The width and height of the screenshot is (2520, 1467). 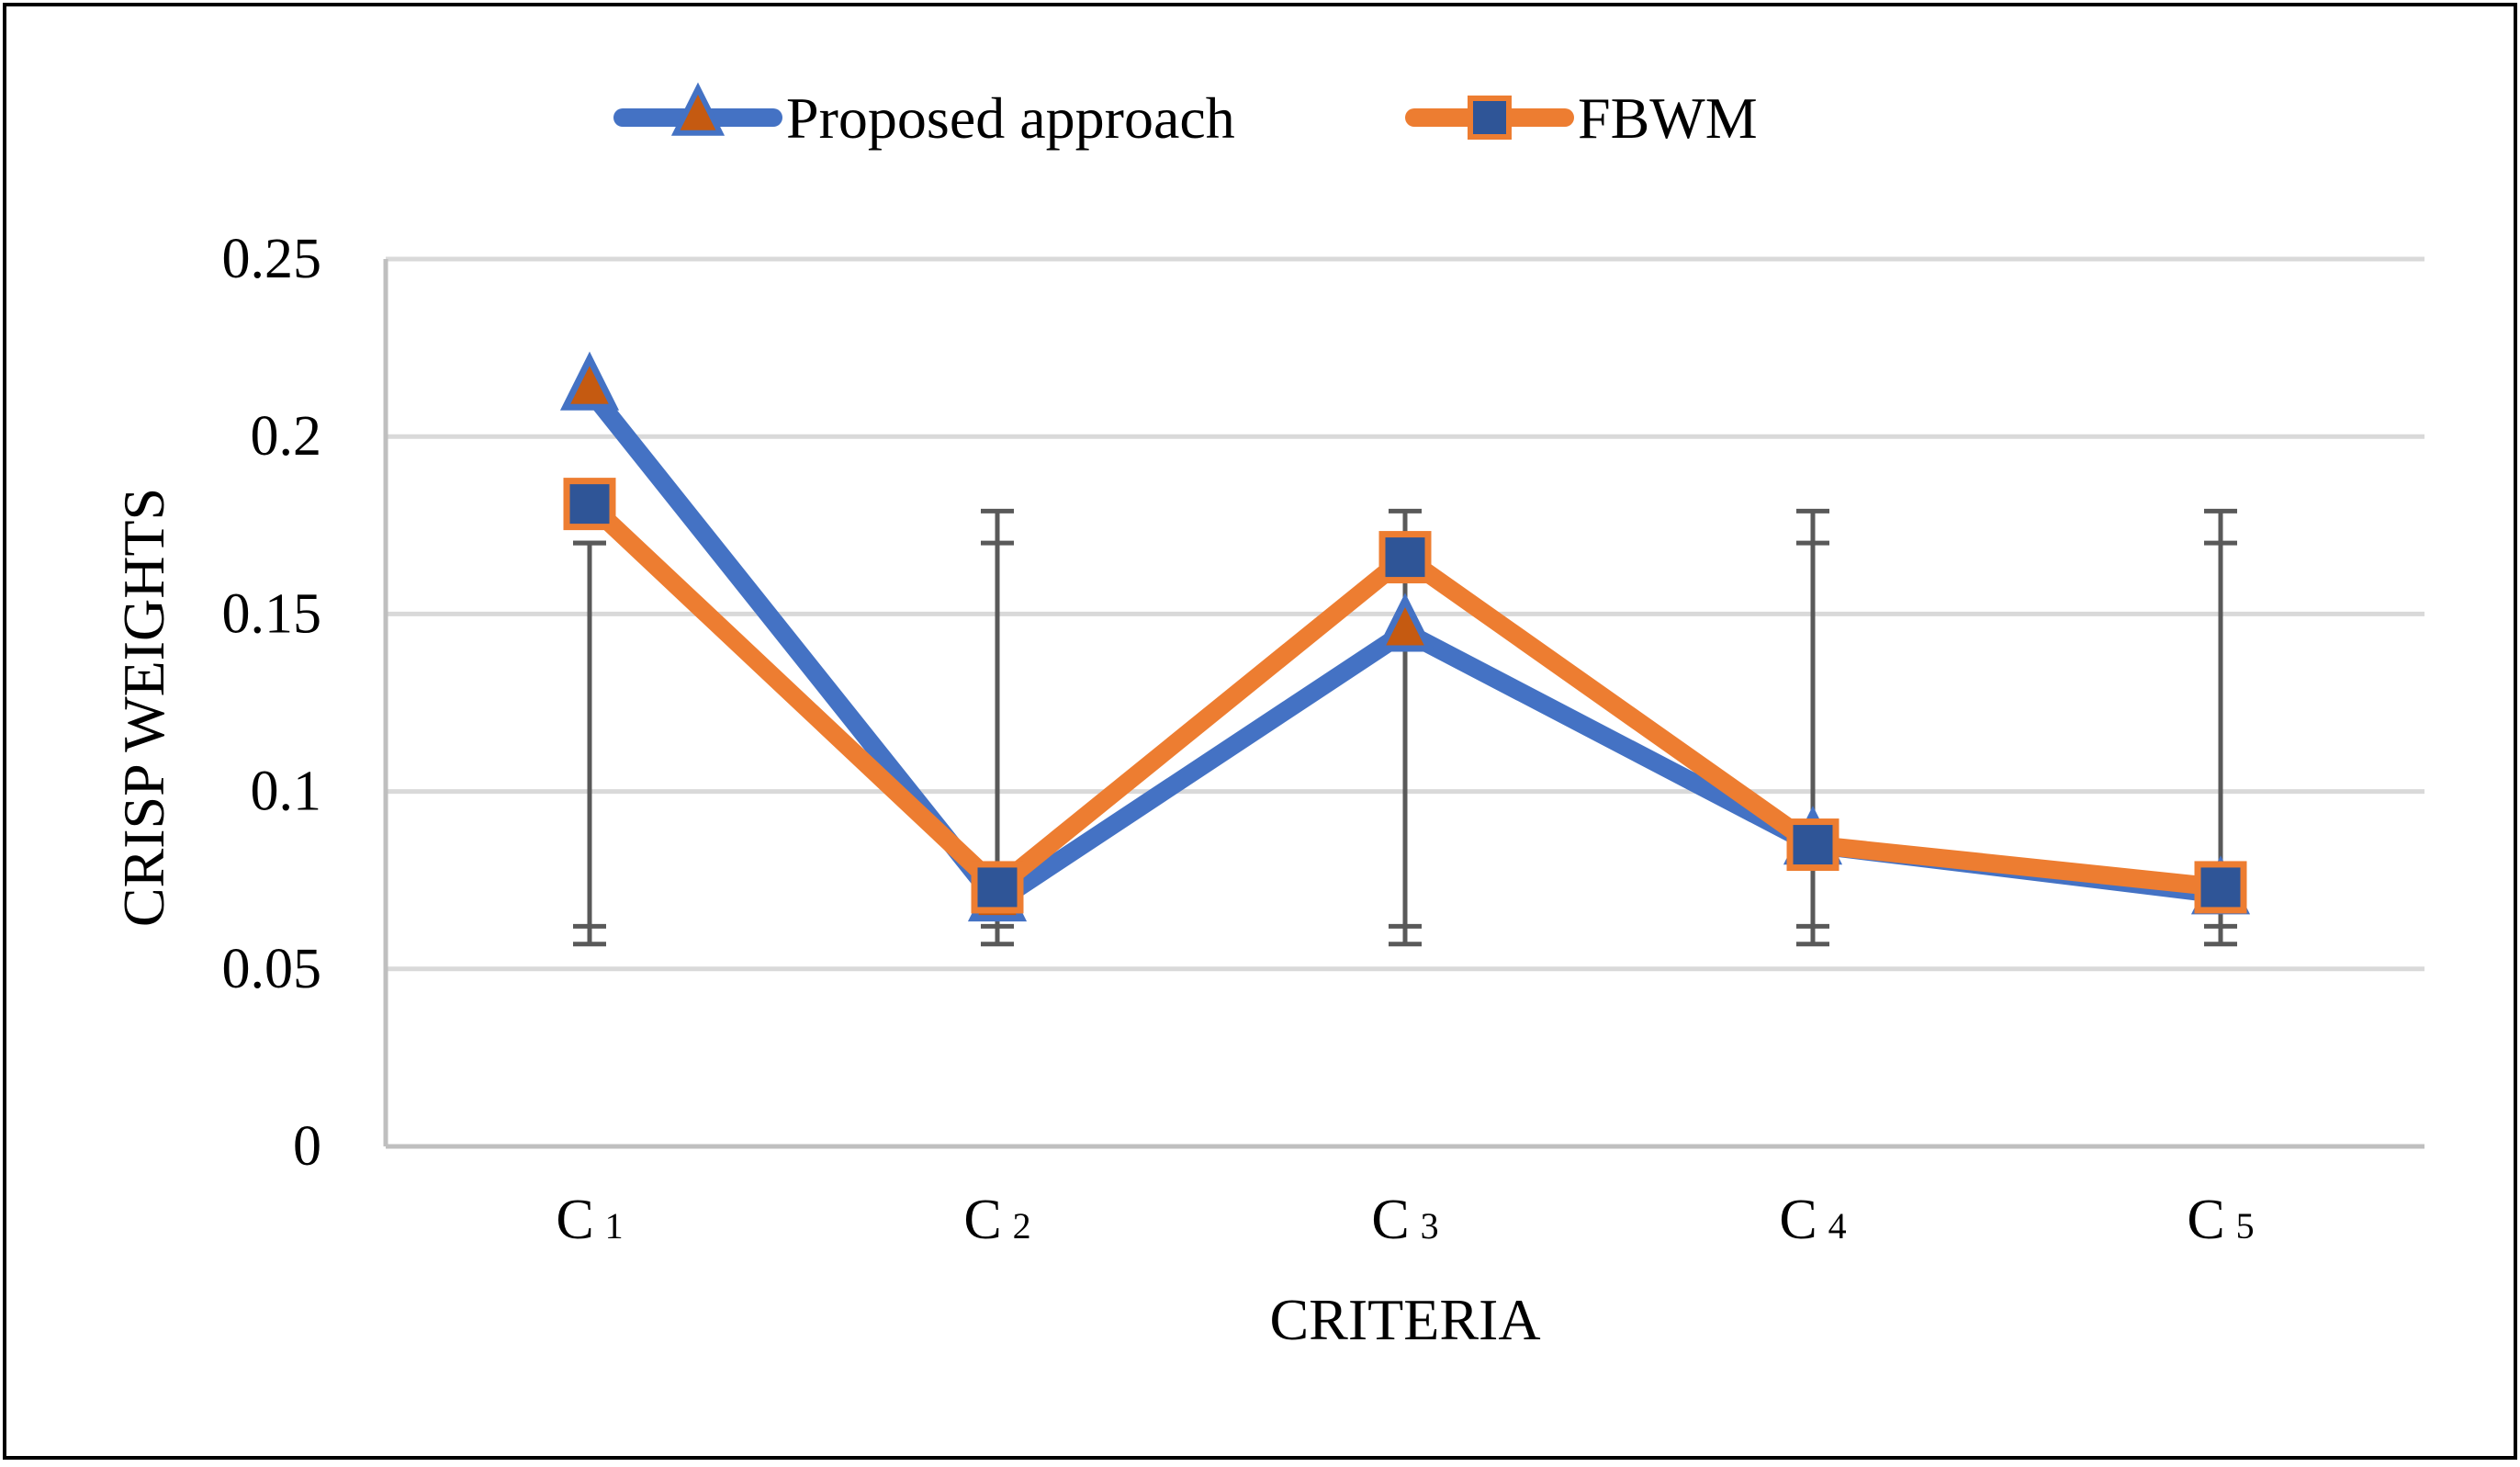 I want to click on legend: Proposed approach FBWM, so click(x=1185, y=116).